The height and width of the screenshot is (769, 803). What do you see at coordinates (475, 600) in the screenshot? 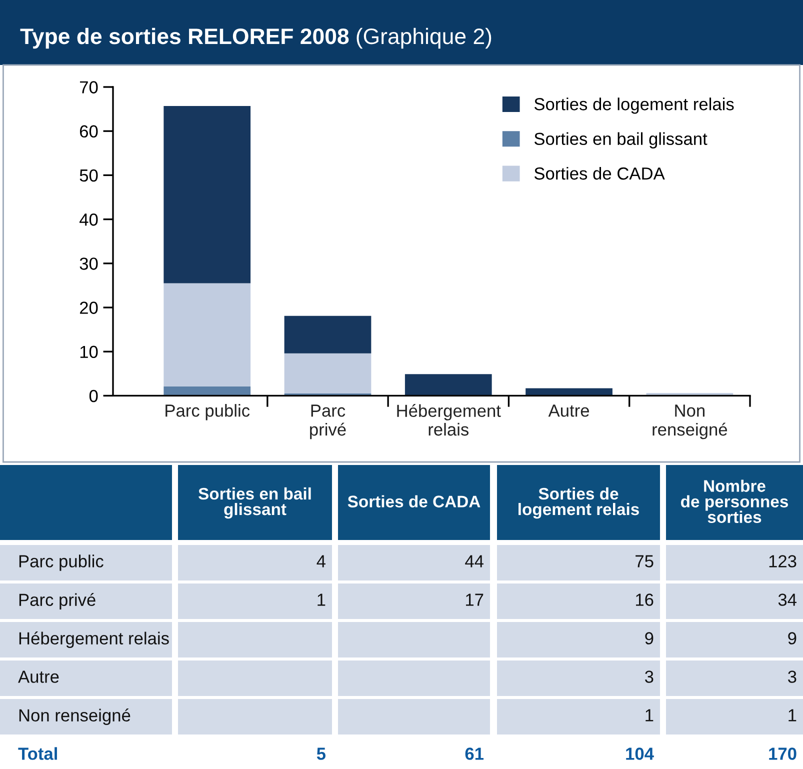
I see `data-label: 17` at bounding box center [475, 600].